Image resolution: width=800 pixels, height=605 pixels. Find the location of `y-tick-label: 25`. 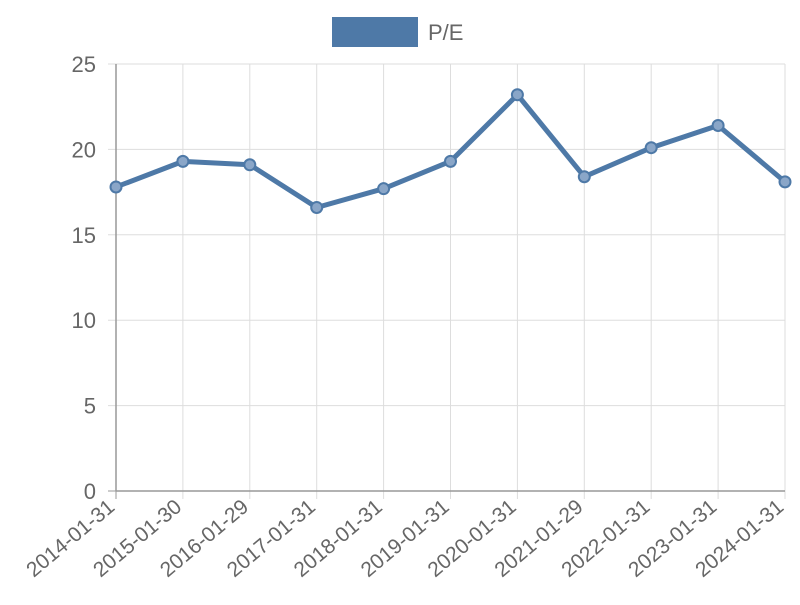

y-tick-label: 25 is located at coordinates (84, 64).